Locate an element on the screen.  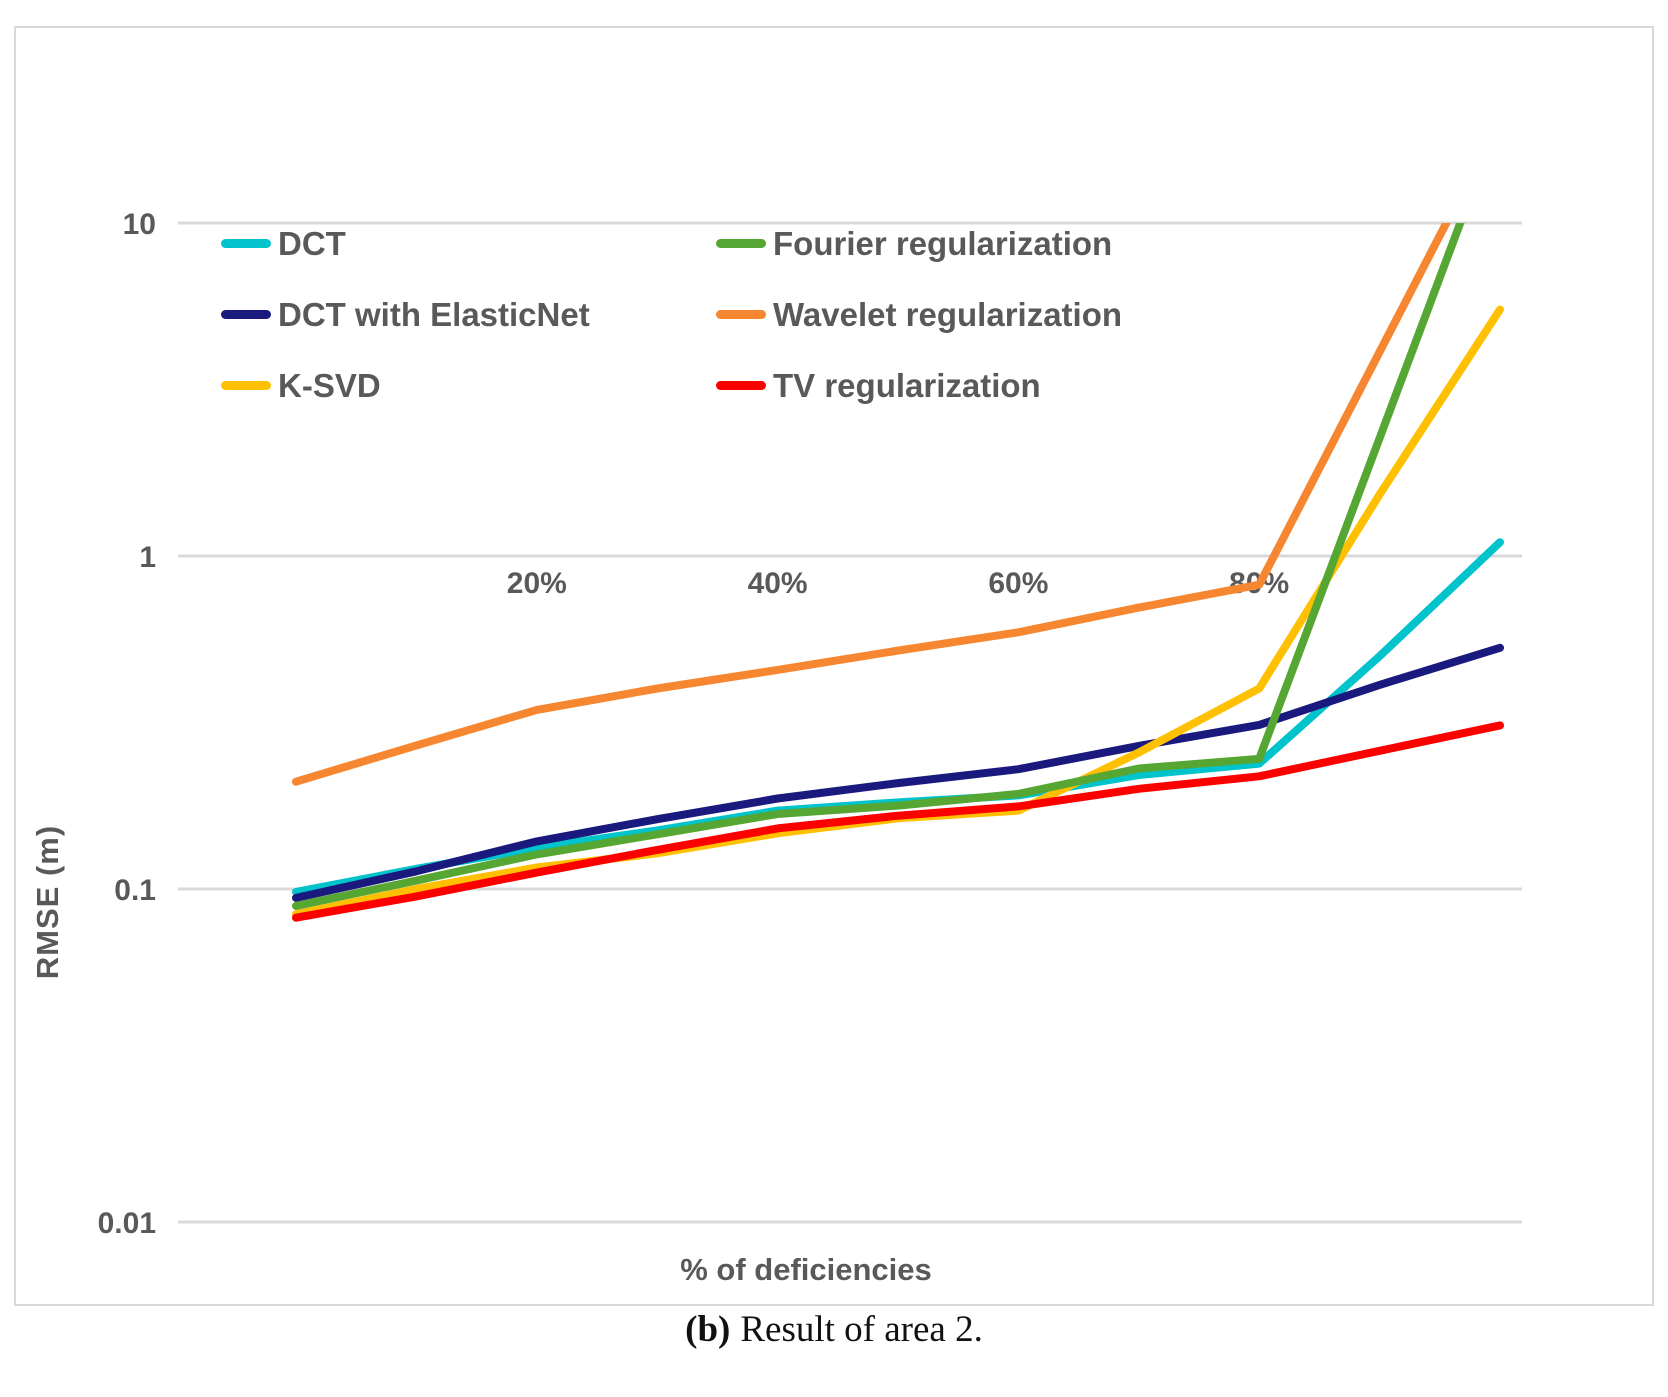
y-axis-title: RMSE (m) is located at coordinates (47, 902).